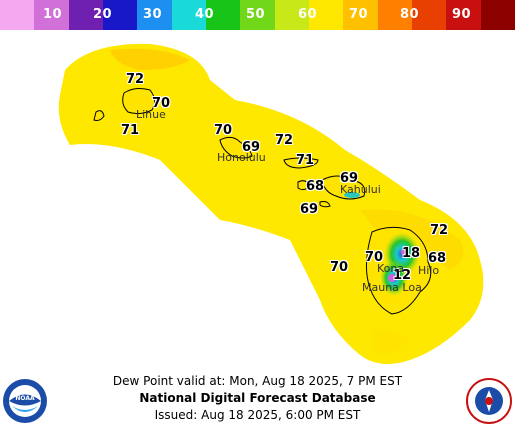 The width and height of the screenshot is (515, 427). What do you see at coordinates (325, 204) in the screenshot?
I see `island-kahoolawe` at bounding box center [325, 204].